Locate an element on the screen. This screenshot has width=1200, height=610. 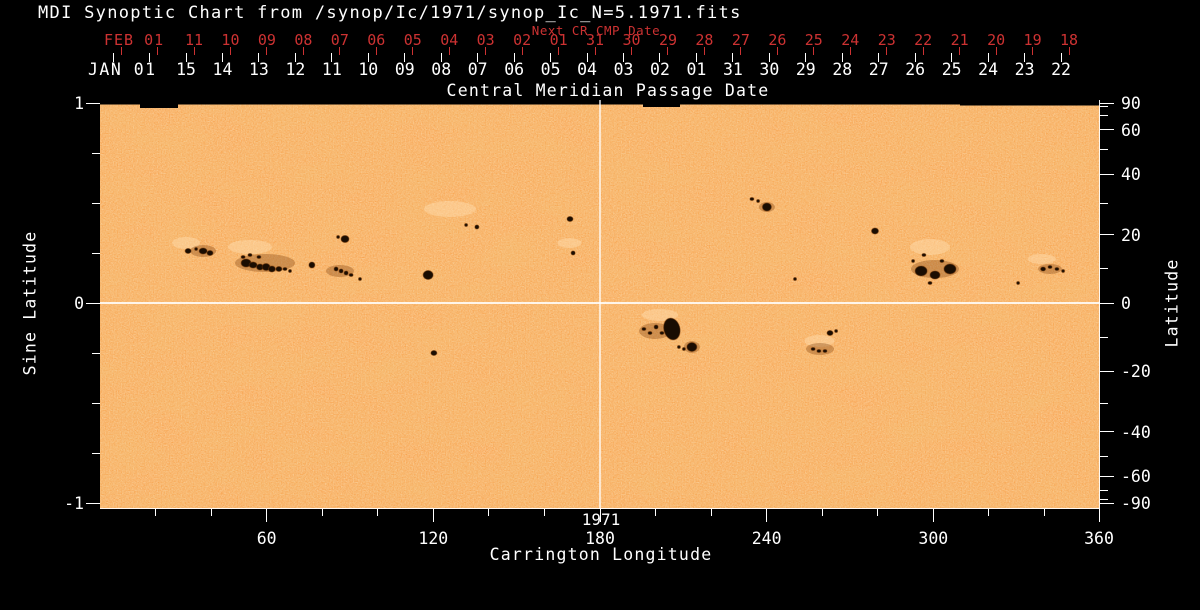
right-axis-tick-label: 60 is located at coordinates (1131, 130).